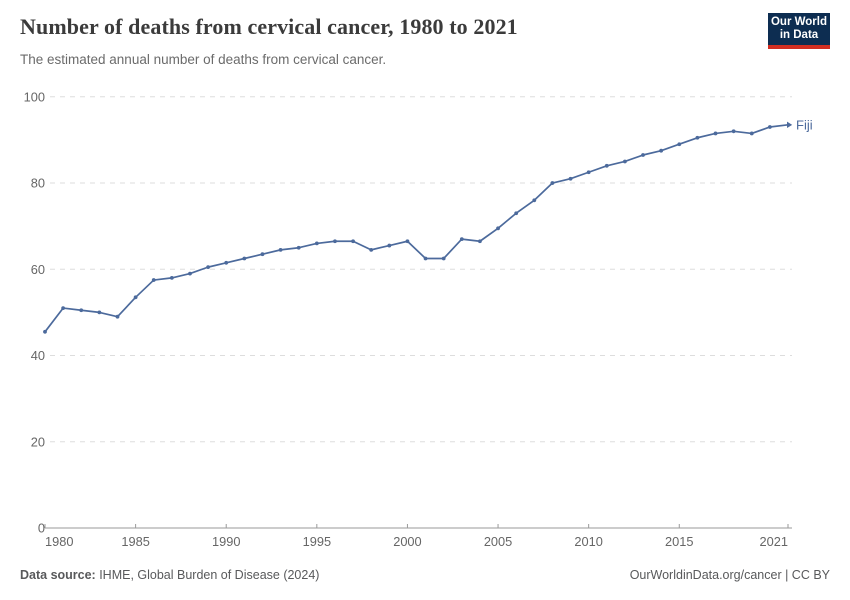  Describe the element at coordinates (41, 528) in the screenshot. I see `y-tick-label: 0` at that location.